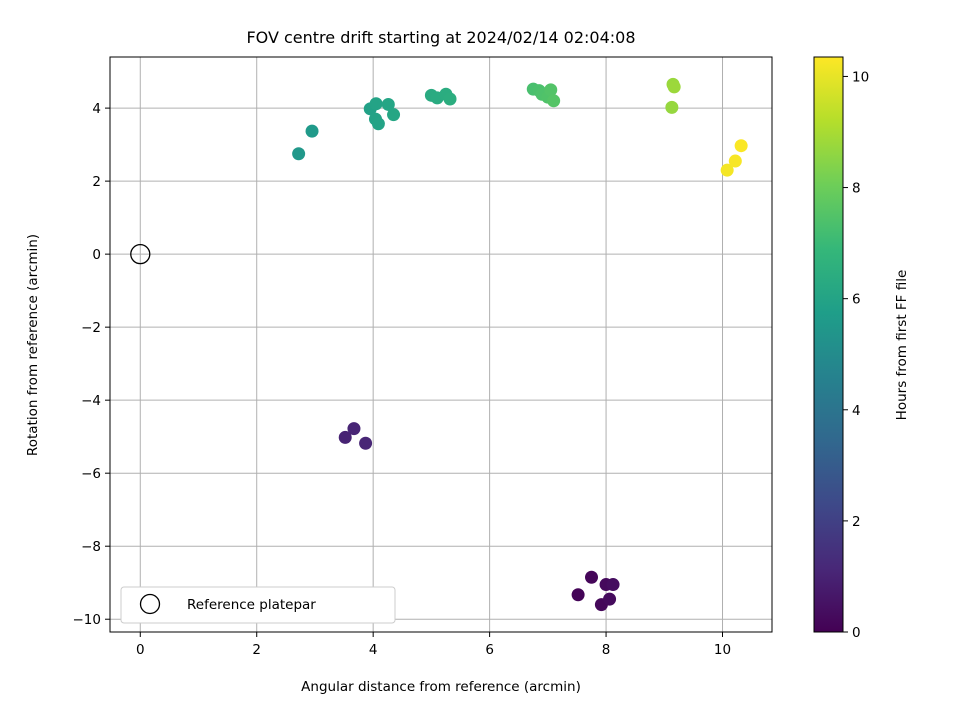 This screenshot has width=960, height=720. Describe the element at coordinates (87, 620) in the screenshot. I see `y-tick-label: −10` at that location.